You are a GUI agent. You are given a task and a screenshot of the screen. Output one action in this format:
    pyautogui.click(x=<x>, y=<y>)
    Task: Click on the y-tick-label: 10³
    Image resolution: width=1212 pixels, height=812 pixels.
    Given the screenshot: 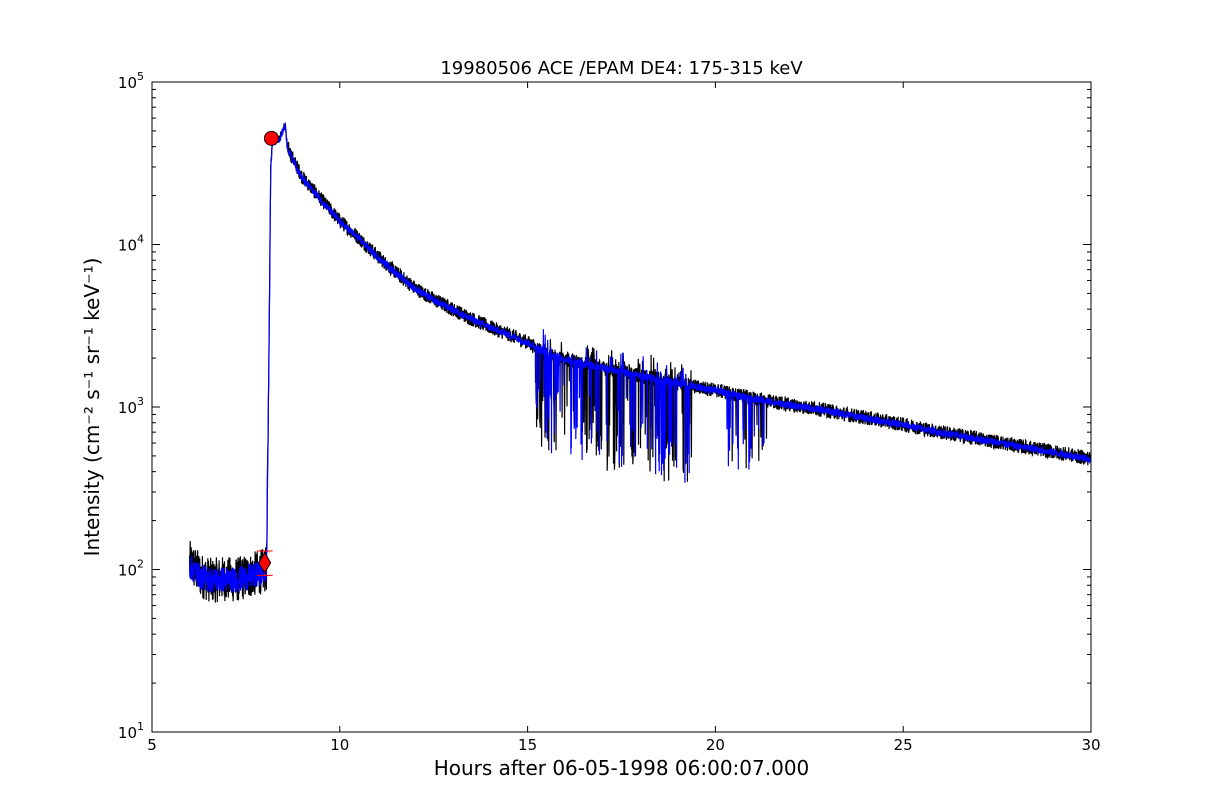 What is the action you would take?
    pyautogui.click(x=131, y=406)
    